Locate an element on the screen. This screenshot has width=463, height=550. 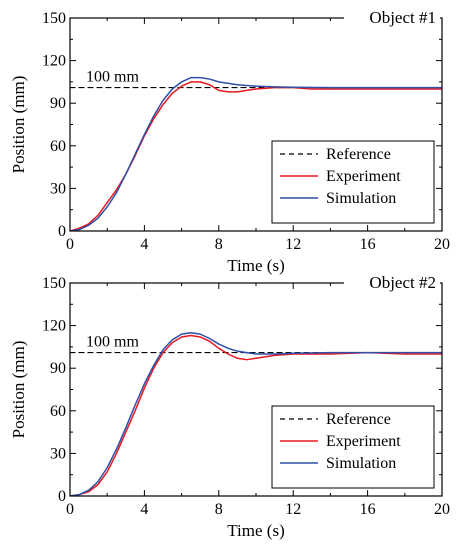
object-label: Object #2 is located at coordinates (402, 282).